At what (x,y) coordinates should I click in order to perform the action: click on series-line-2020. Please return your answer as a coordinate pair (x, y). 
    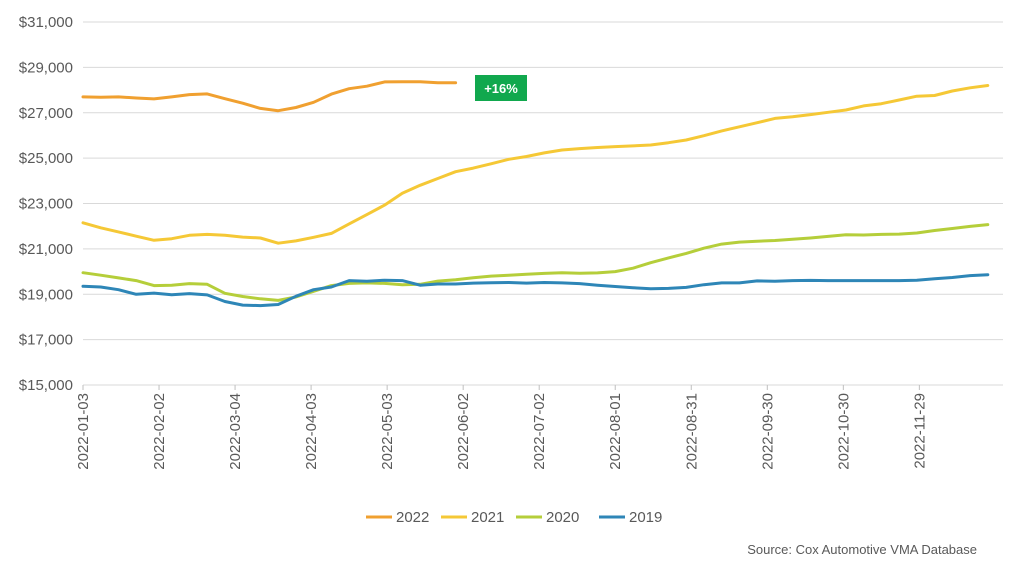
    Looking at the image, I should click on (535, 262).